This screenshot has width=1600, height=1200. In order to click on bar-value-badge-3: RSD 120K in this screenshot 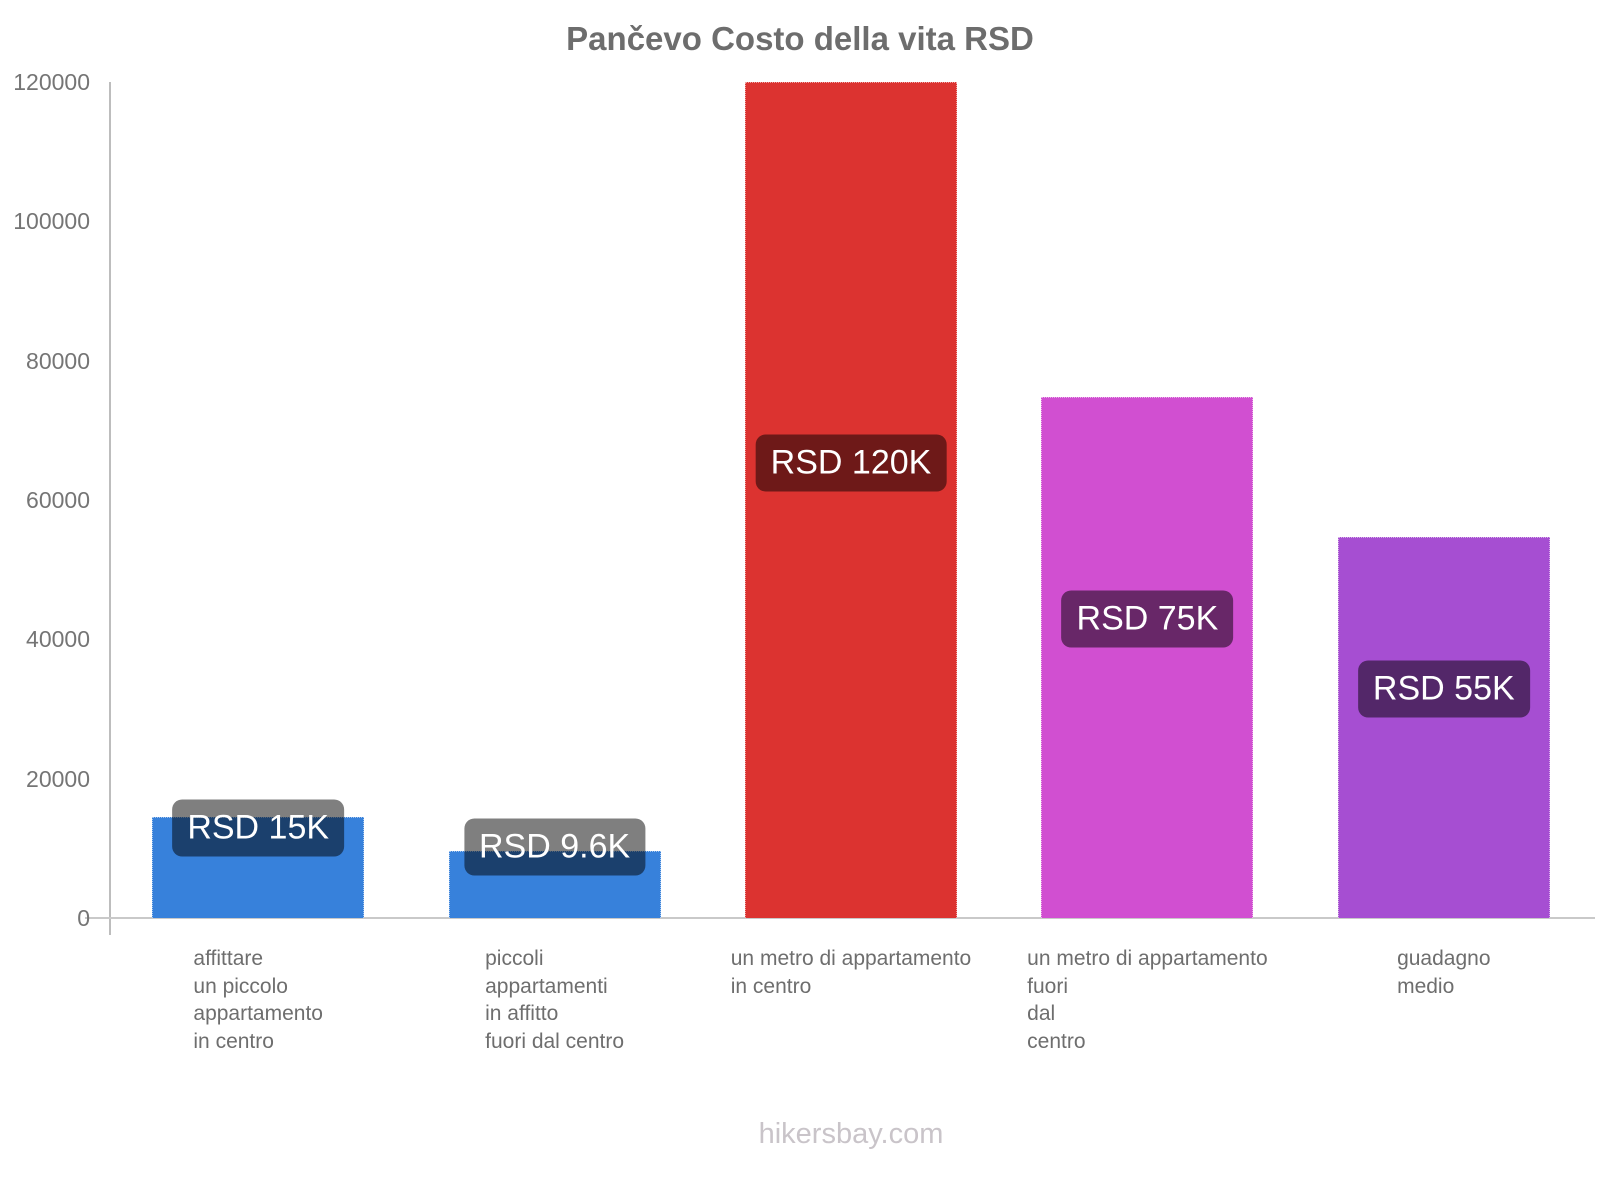, I will do `click(851, 463)`.